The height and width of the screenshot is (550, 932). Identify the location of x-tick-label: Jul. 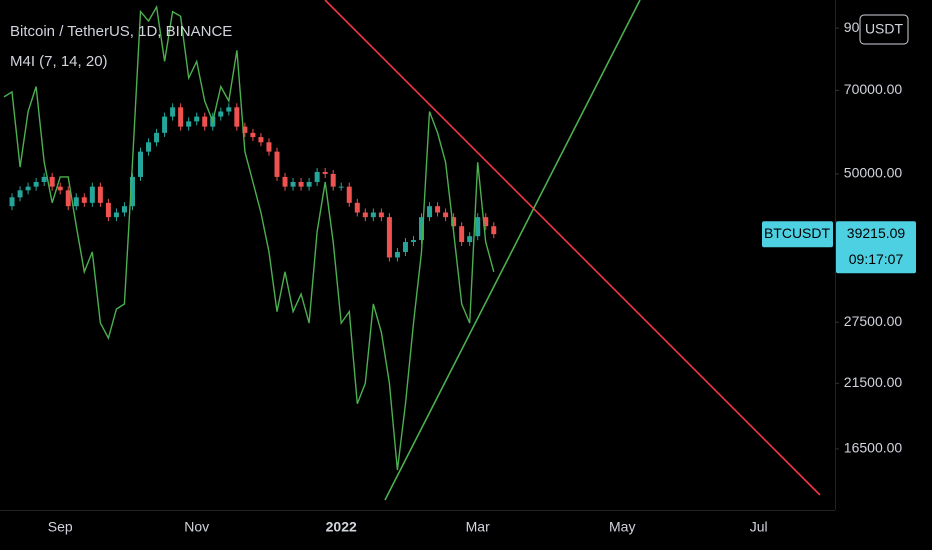
(759, 527).